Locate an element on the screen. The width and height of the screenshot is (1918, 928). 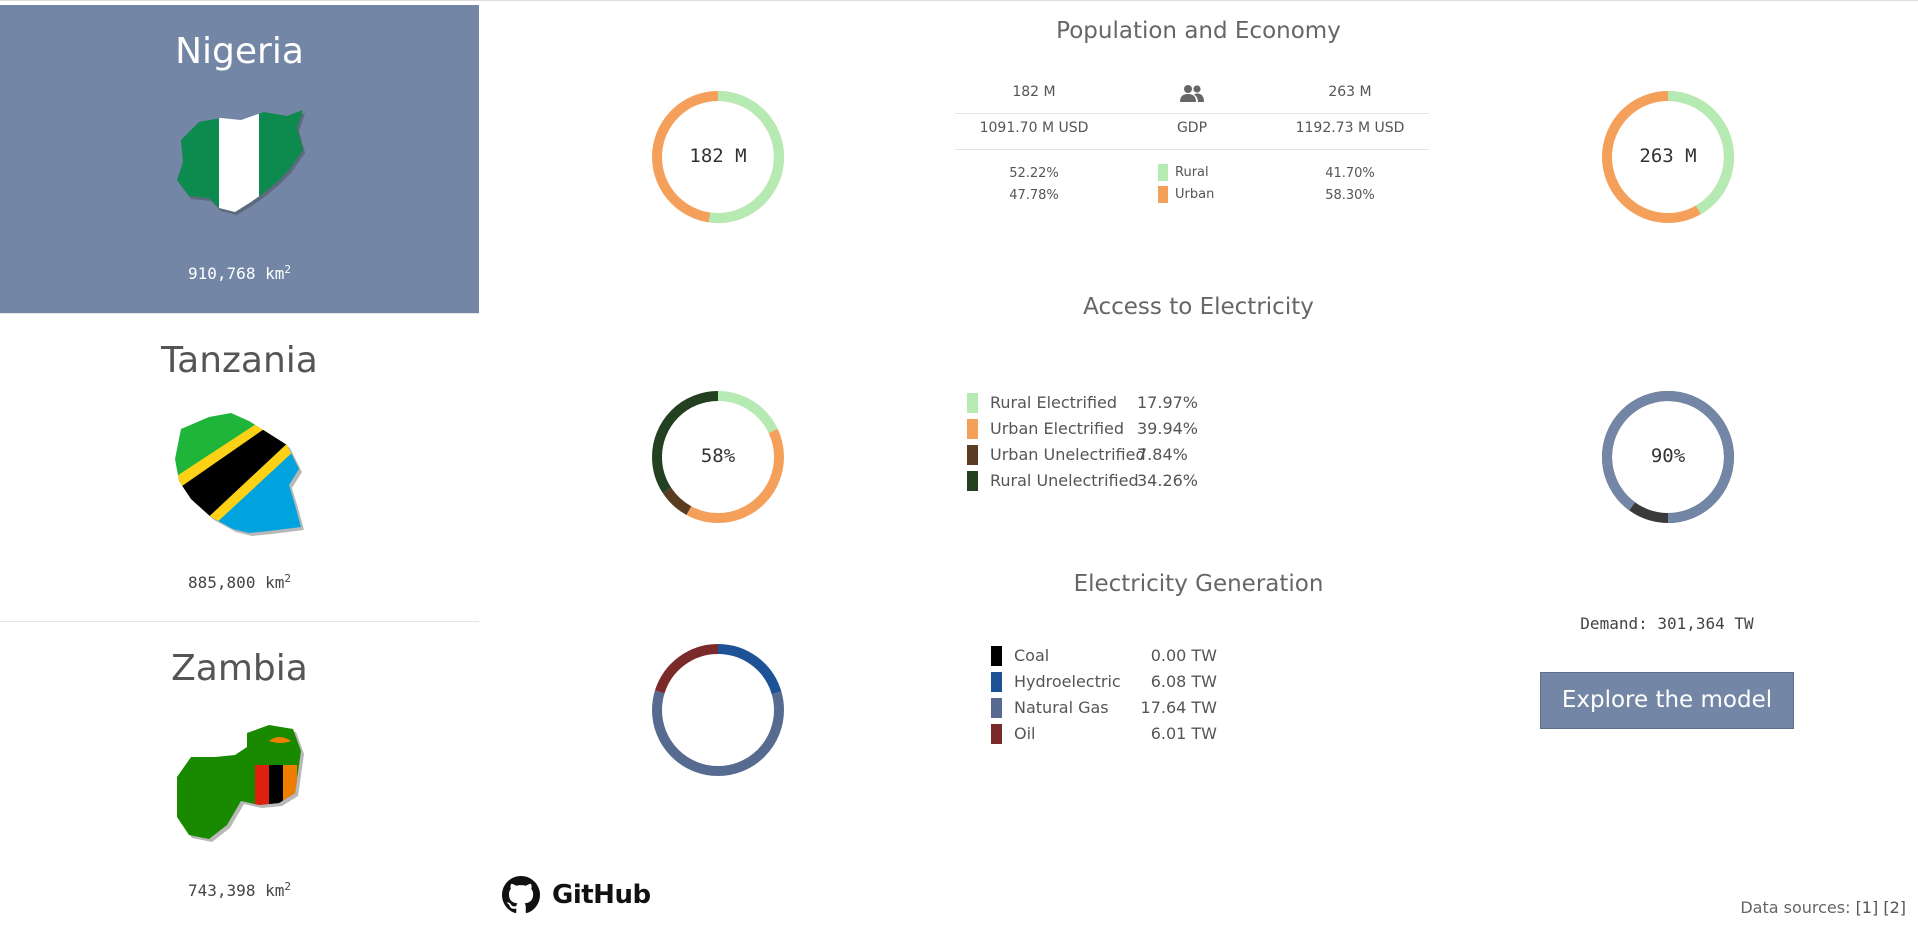
urban-swatch is located at coordinates (1163, 194).